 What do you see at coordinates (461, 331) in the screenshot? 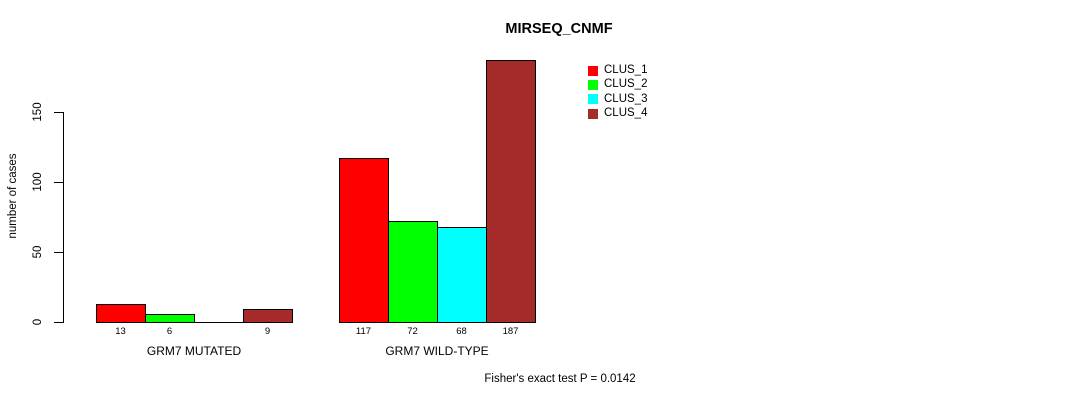
I see `bar-value-label: 68` at bounding box center [461, 331].